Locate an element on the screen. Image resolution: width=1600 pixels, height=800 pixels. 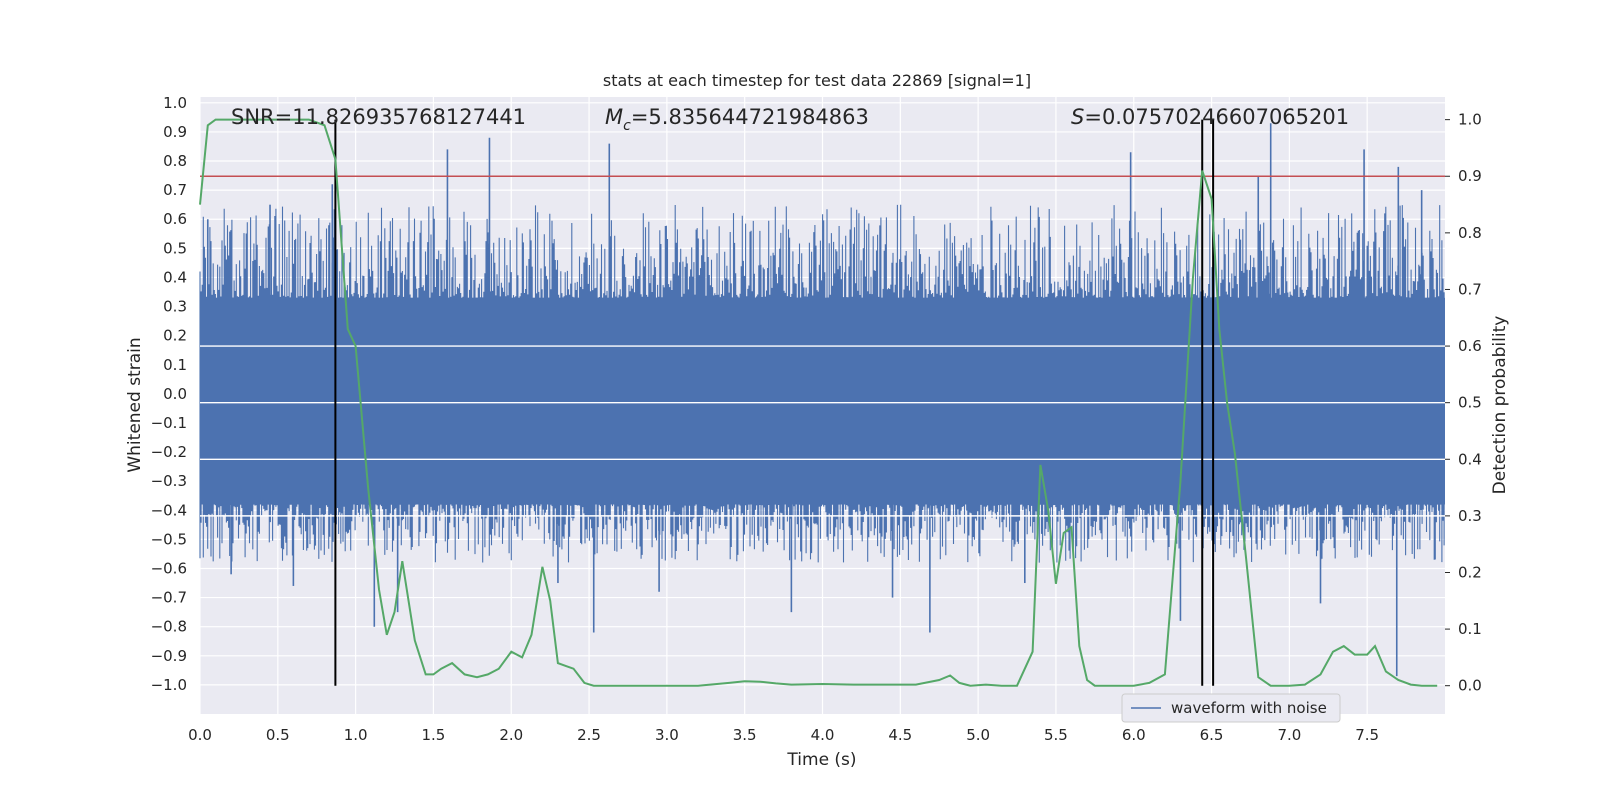
chirp-mass-annotation: Mc=5.835644721984863 is located at coordinates (737, 119).